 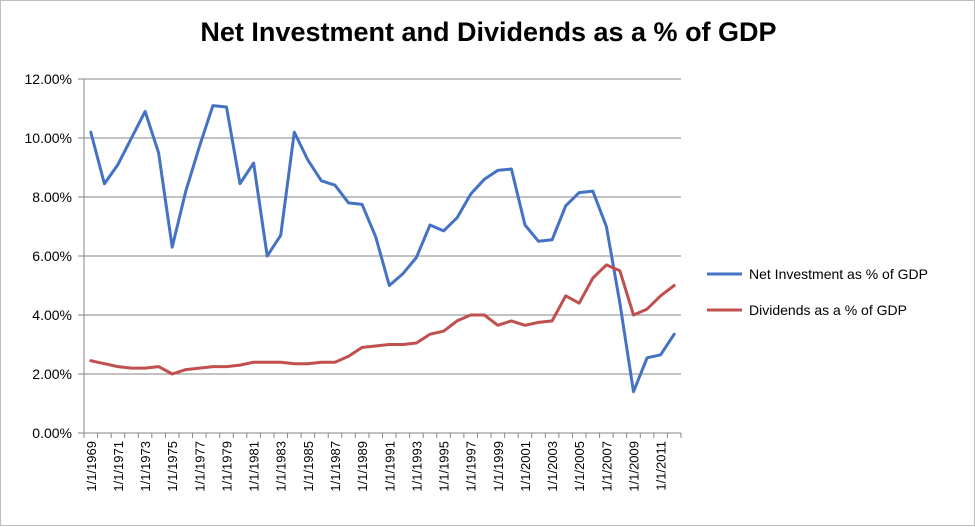 What do you see at coordinates (226, 466) in the screenshot?
I see `x-tick-label: 1/1/1979` at bounding box center [226, 466].